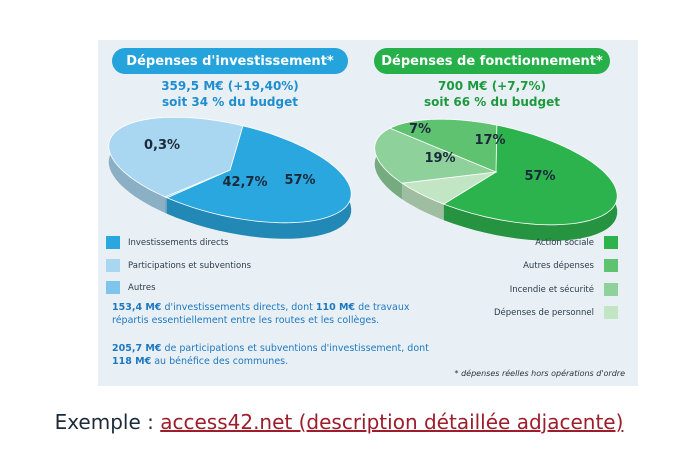  What do you see at coordinates (230, 61) in the screenshot?
I see `investment-title: Dépenses d'investissement*` at bounding box center [230, 61].